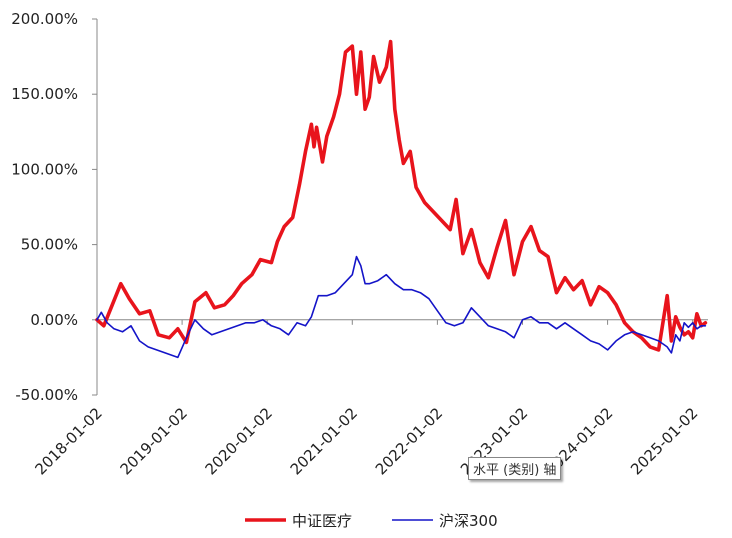 The height and width of the screenshot is (538, 732). What do you see at coordinates (49, 245) in the screenshot?
I see `y-tick-label: 50.00%` at bounding box center [49, 245].